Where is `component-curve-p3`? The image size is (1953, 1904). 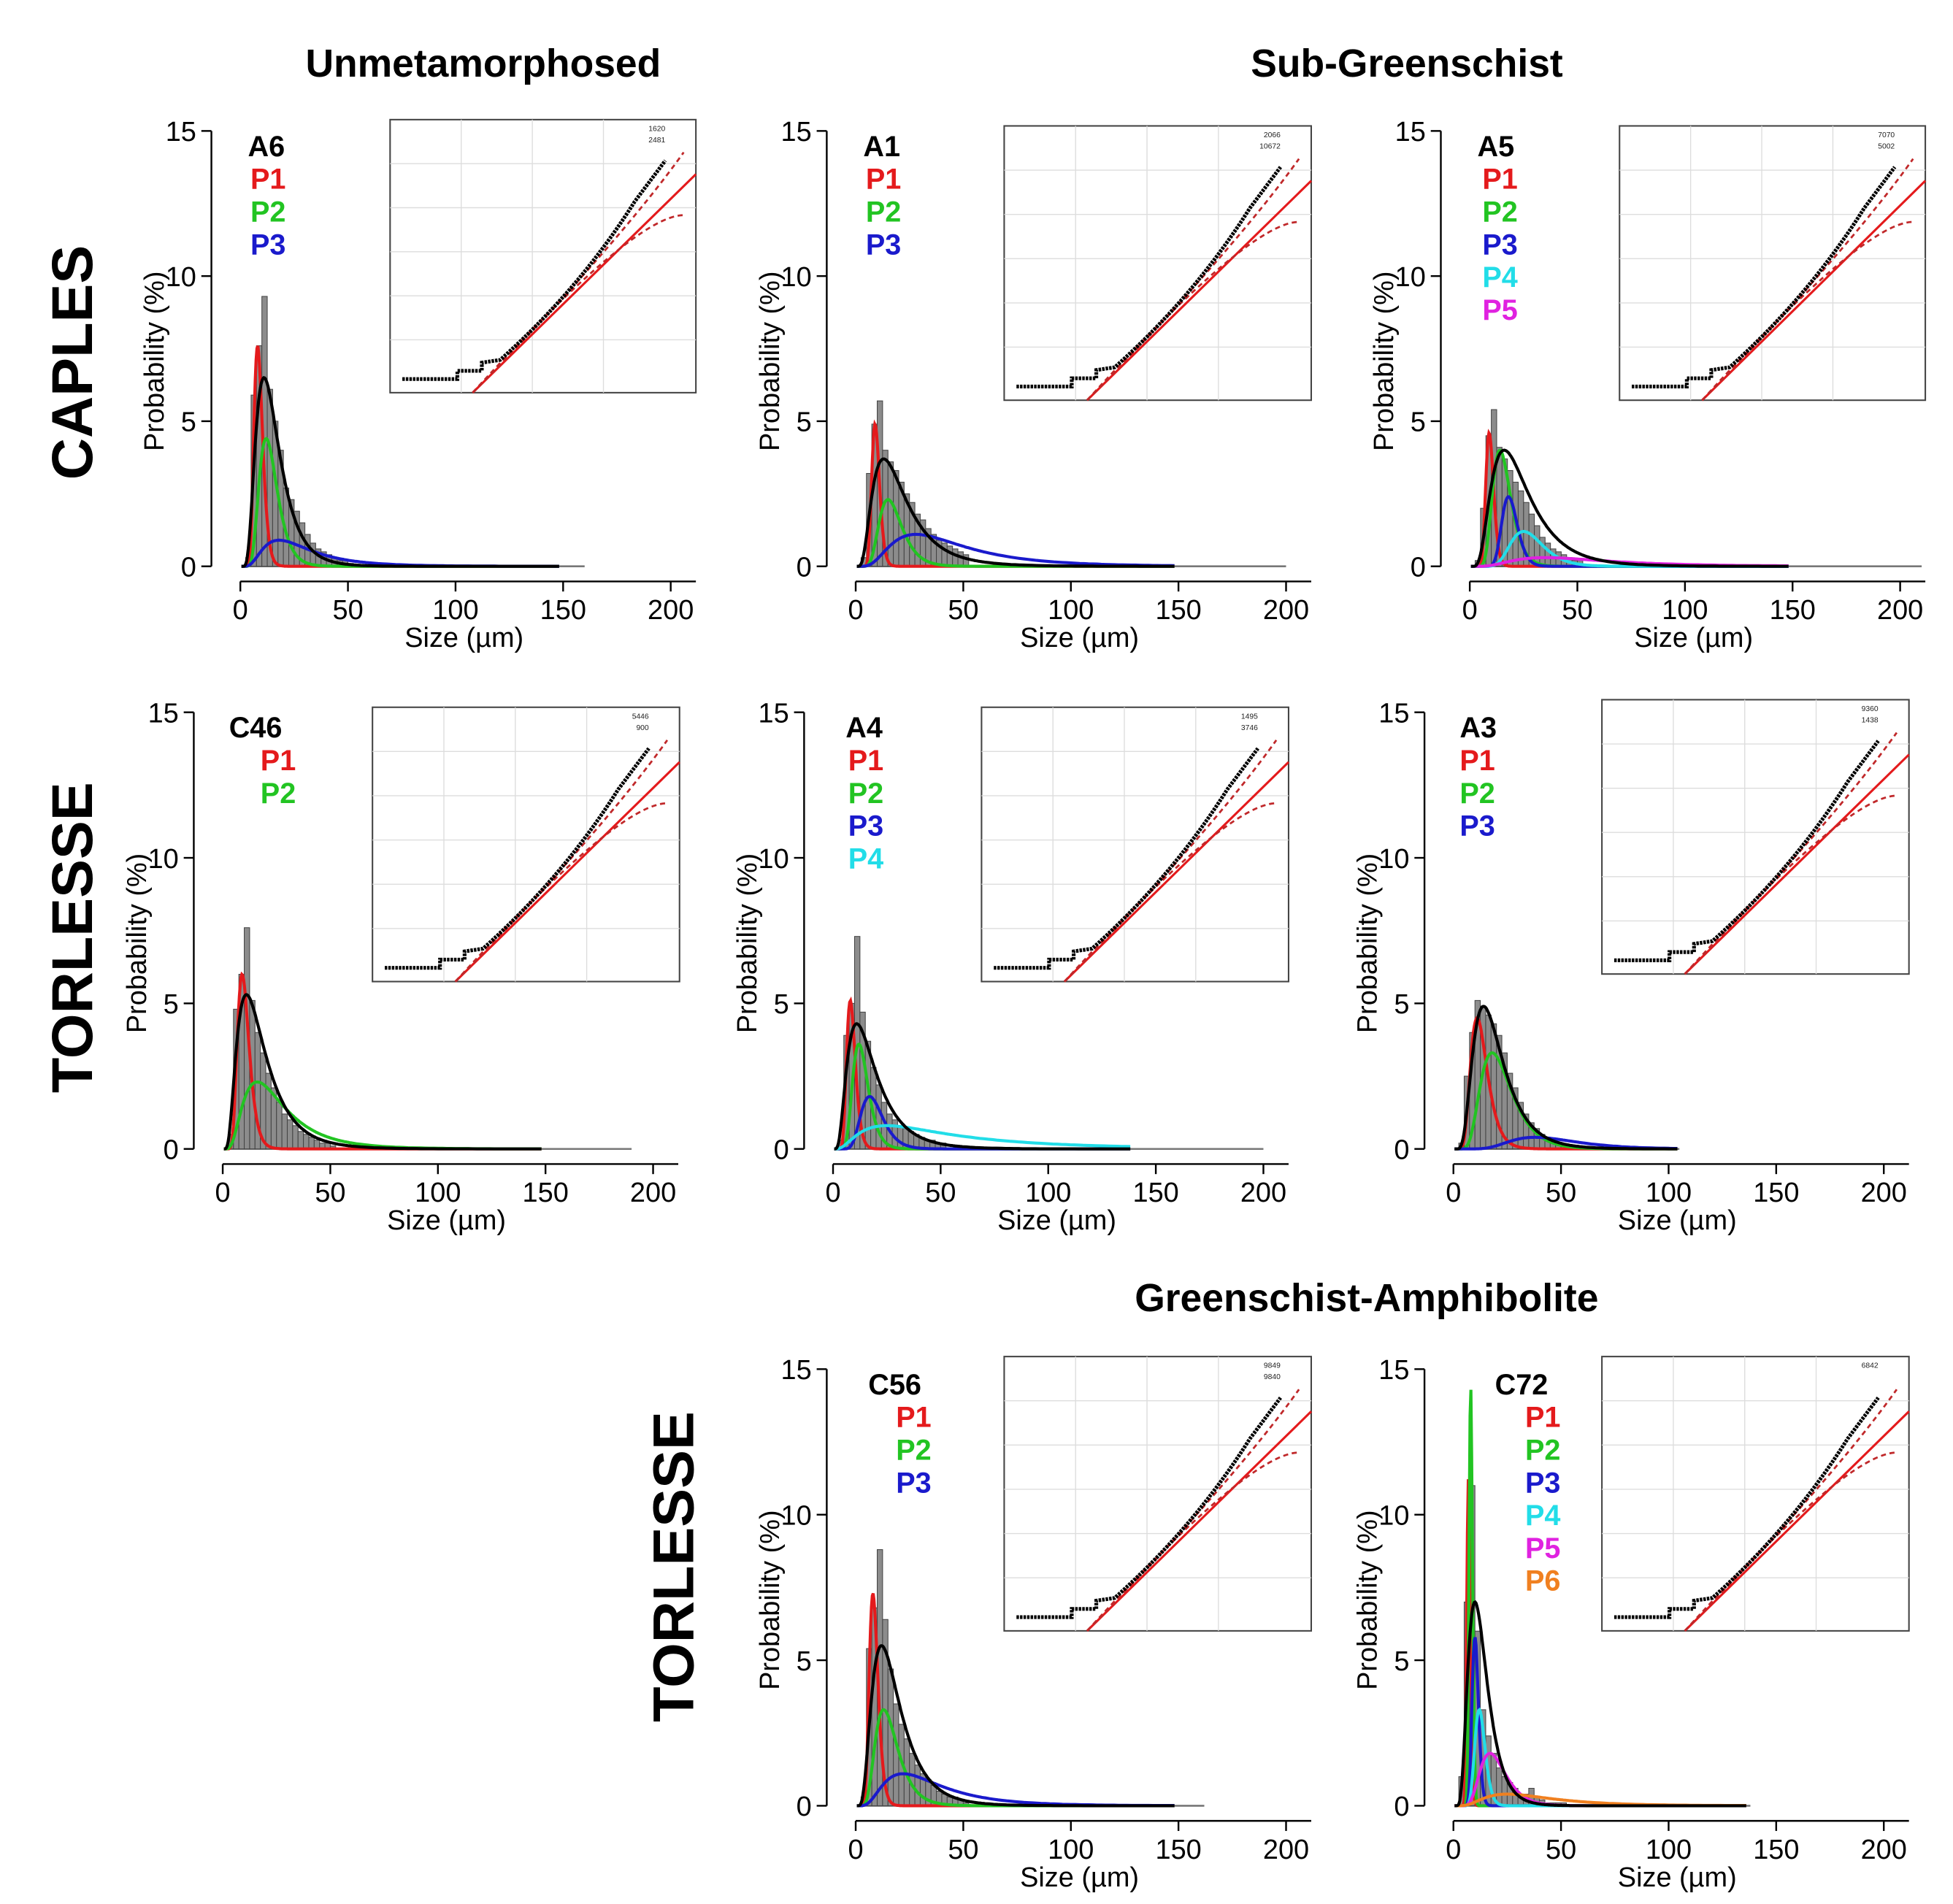
component-curve-p3 is located at coordinates (1015, 1790).